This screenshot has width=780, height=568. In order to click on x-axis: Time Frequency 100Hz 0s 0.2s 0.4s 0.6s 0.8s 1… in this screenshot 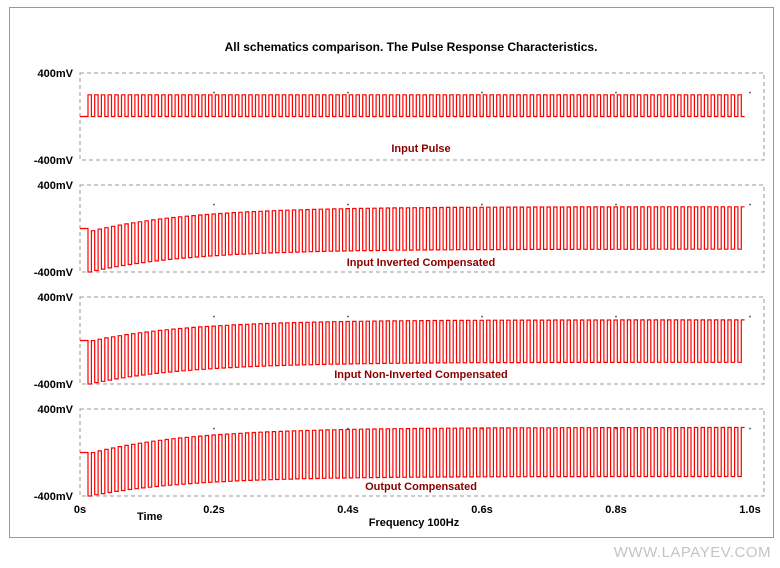, I will do `click(417, 516)`.